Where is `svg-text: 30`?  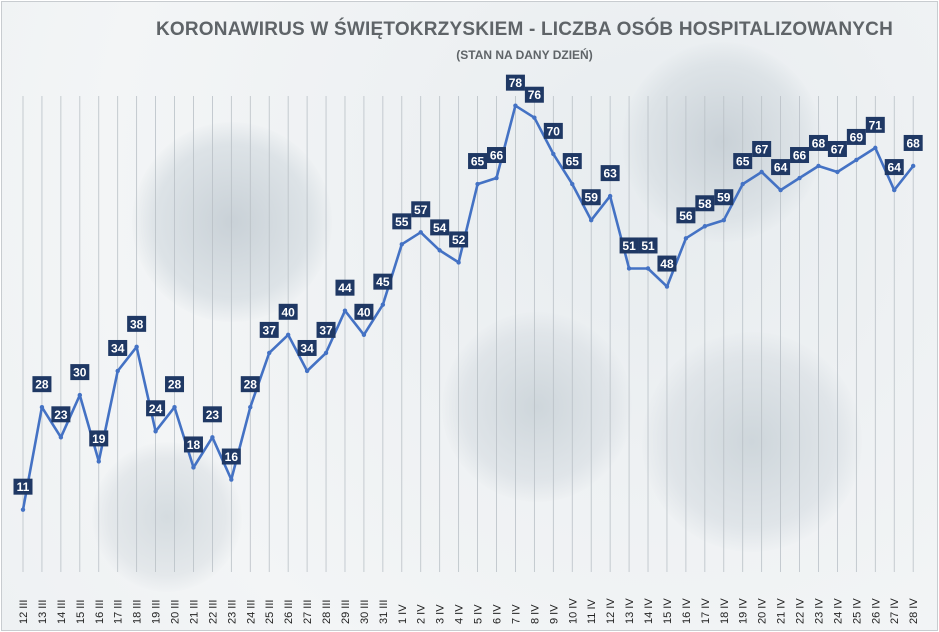 svg-text: 30 is located at coordinates (80, 373).